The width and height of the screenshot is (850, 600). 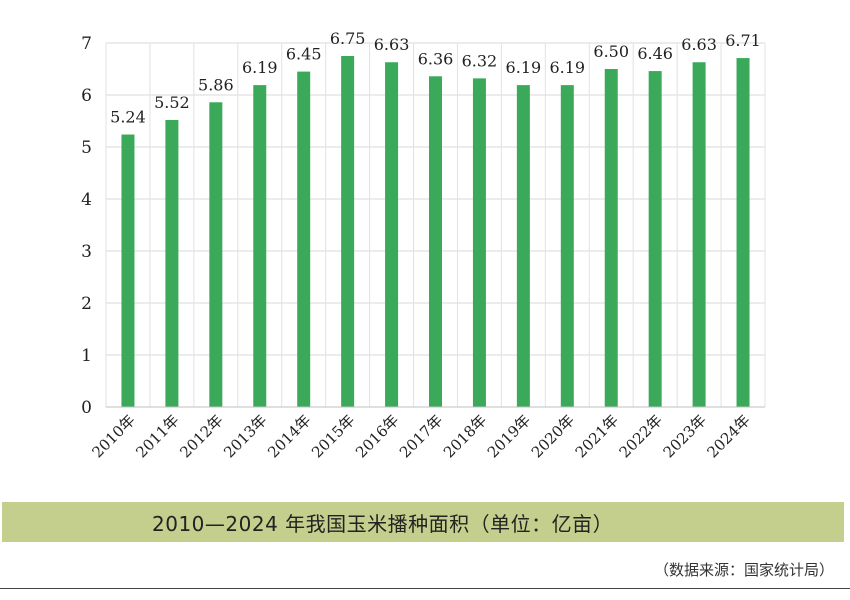 I want to click on x-category-label: 2020年, so click(x=553, y=436).